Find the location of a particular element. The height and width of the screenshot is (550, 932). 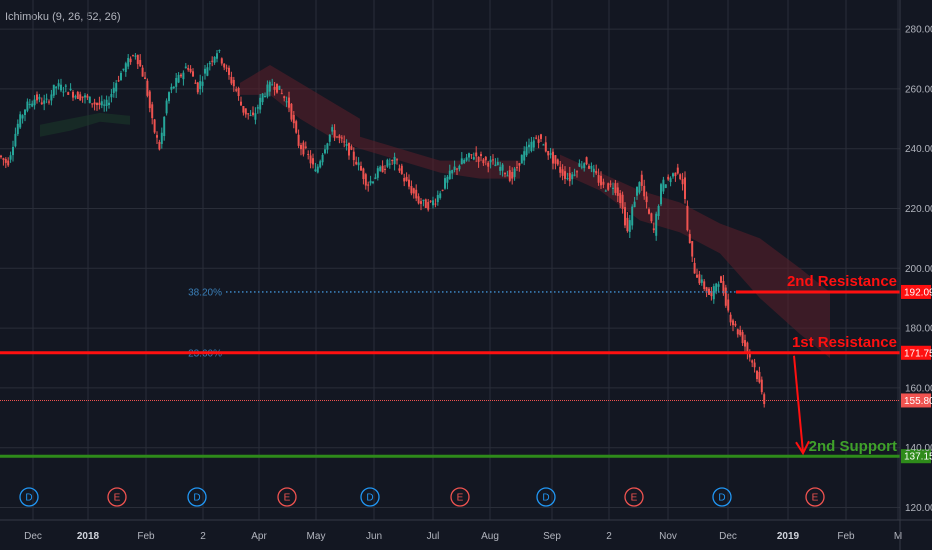

price-tag-last-bg is located at coordinates (916, 400).